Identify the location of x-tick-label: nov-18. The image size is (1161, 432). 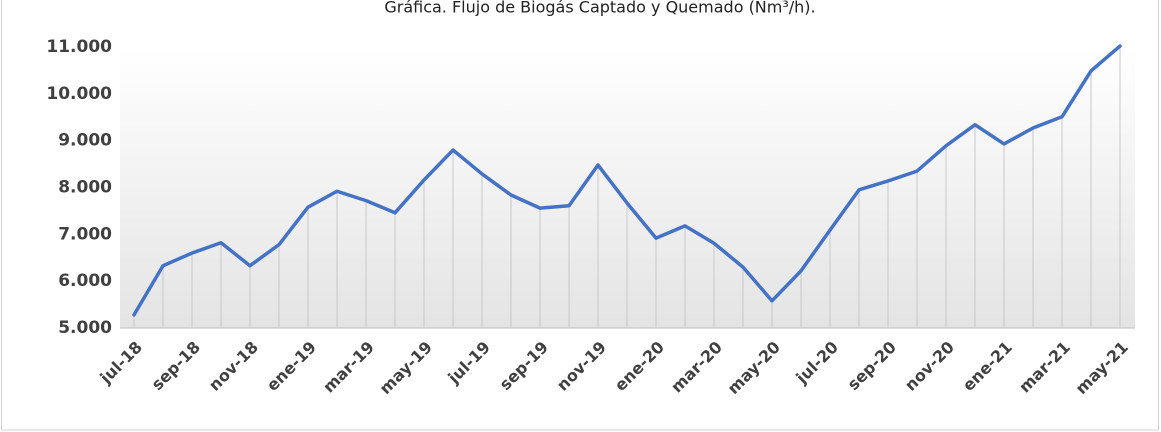
(233, 366).